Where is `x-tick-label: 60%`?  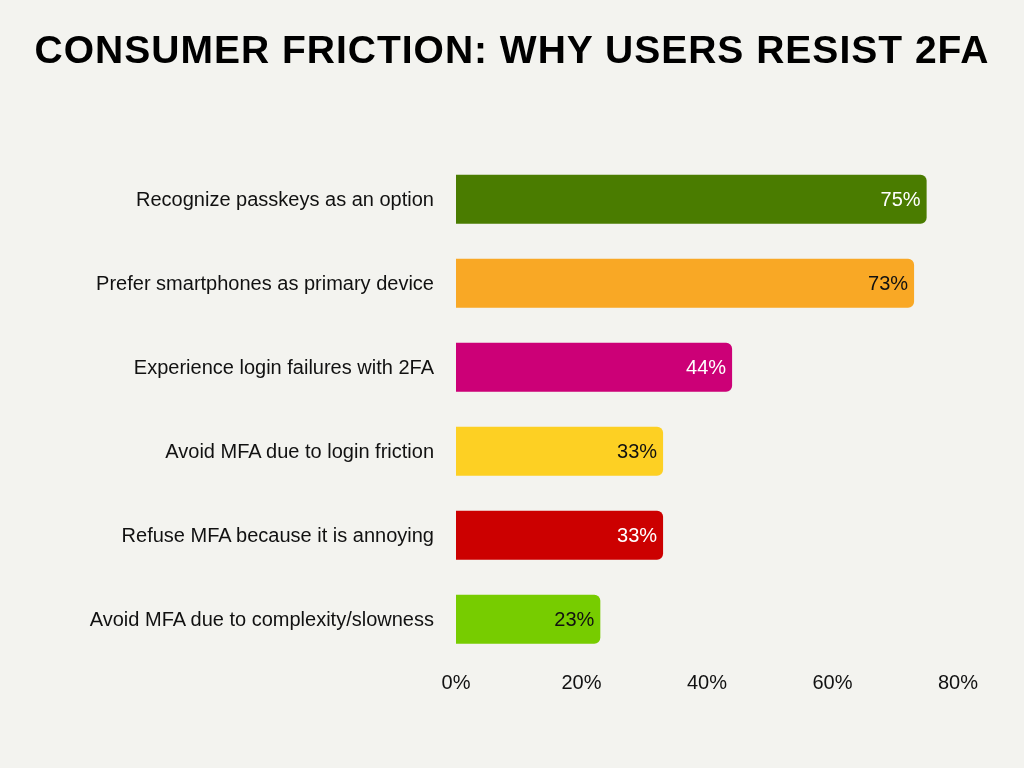
x-tick-label: 60% is located at coordinates (832, 682).